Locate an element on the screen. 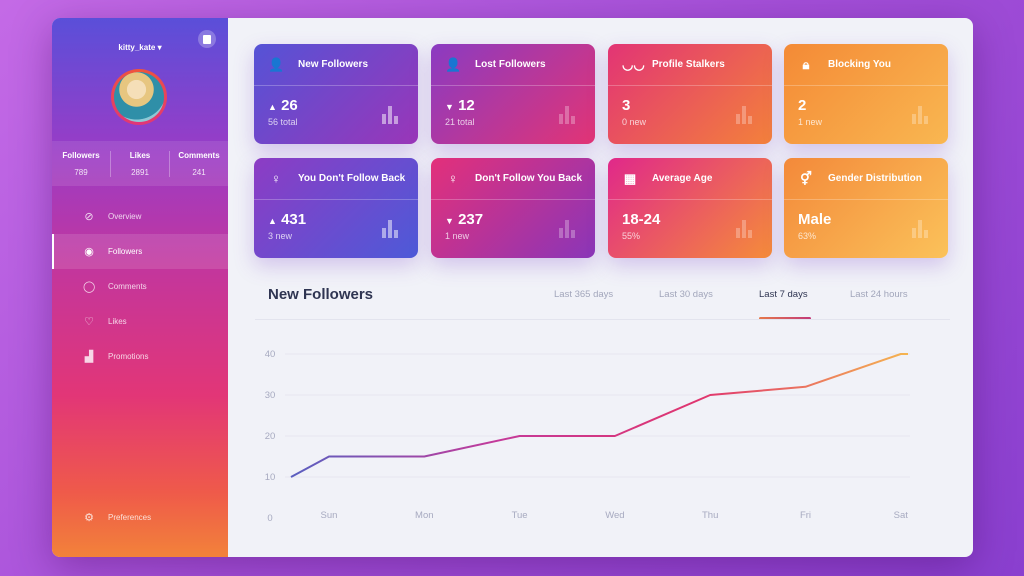 The image size is (1024, 576). card-header: ♀ Don't Follow You Back is located at coordinates (513, 179).